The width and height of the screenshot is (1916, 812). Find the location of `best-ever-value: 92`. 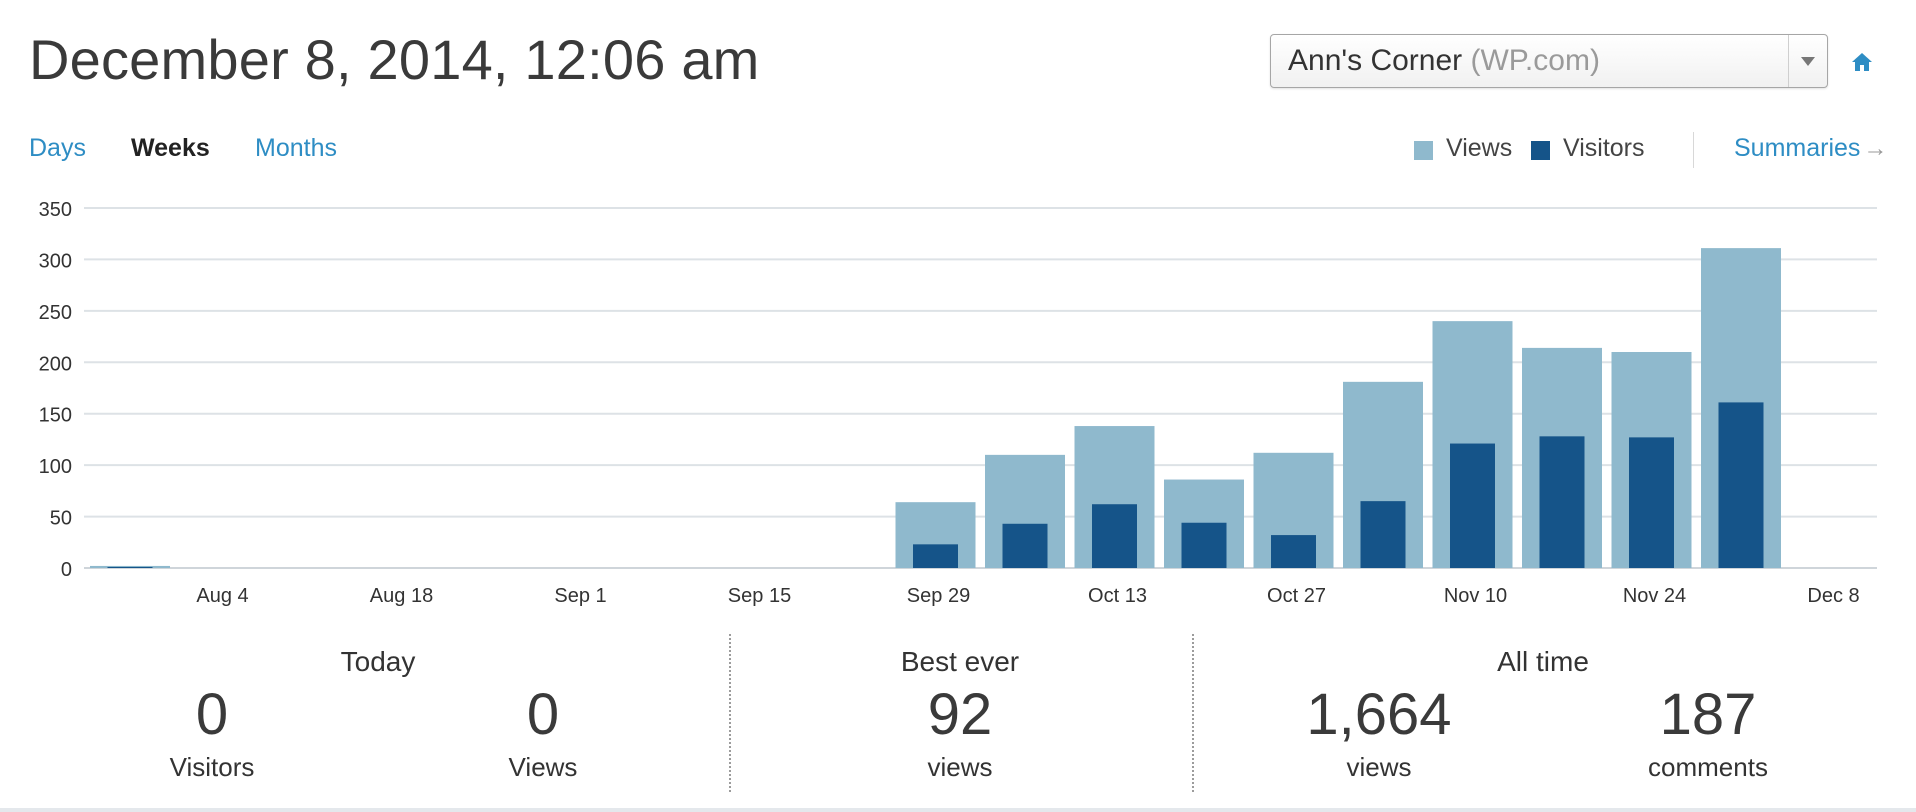

best-ever-value: 92 is located at coordinates (960, 714).